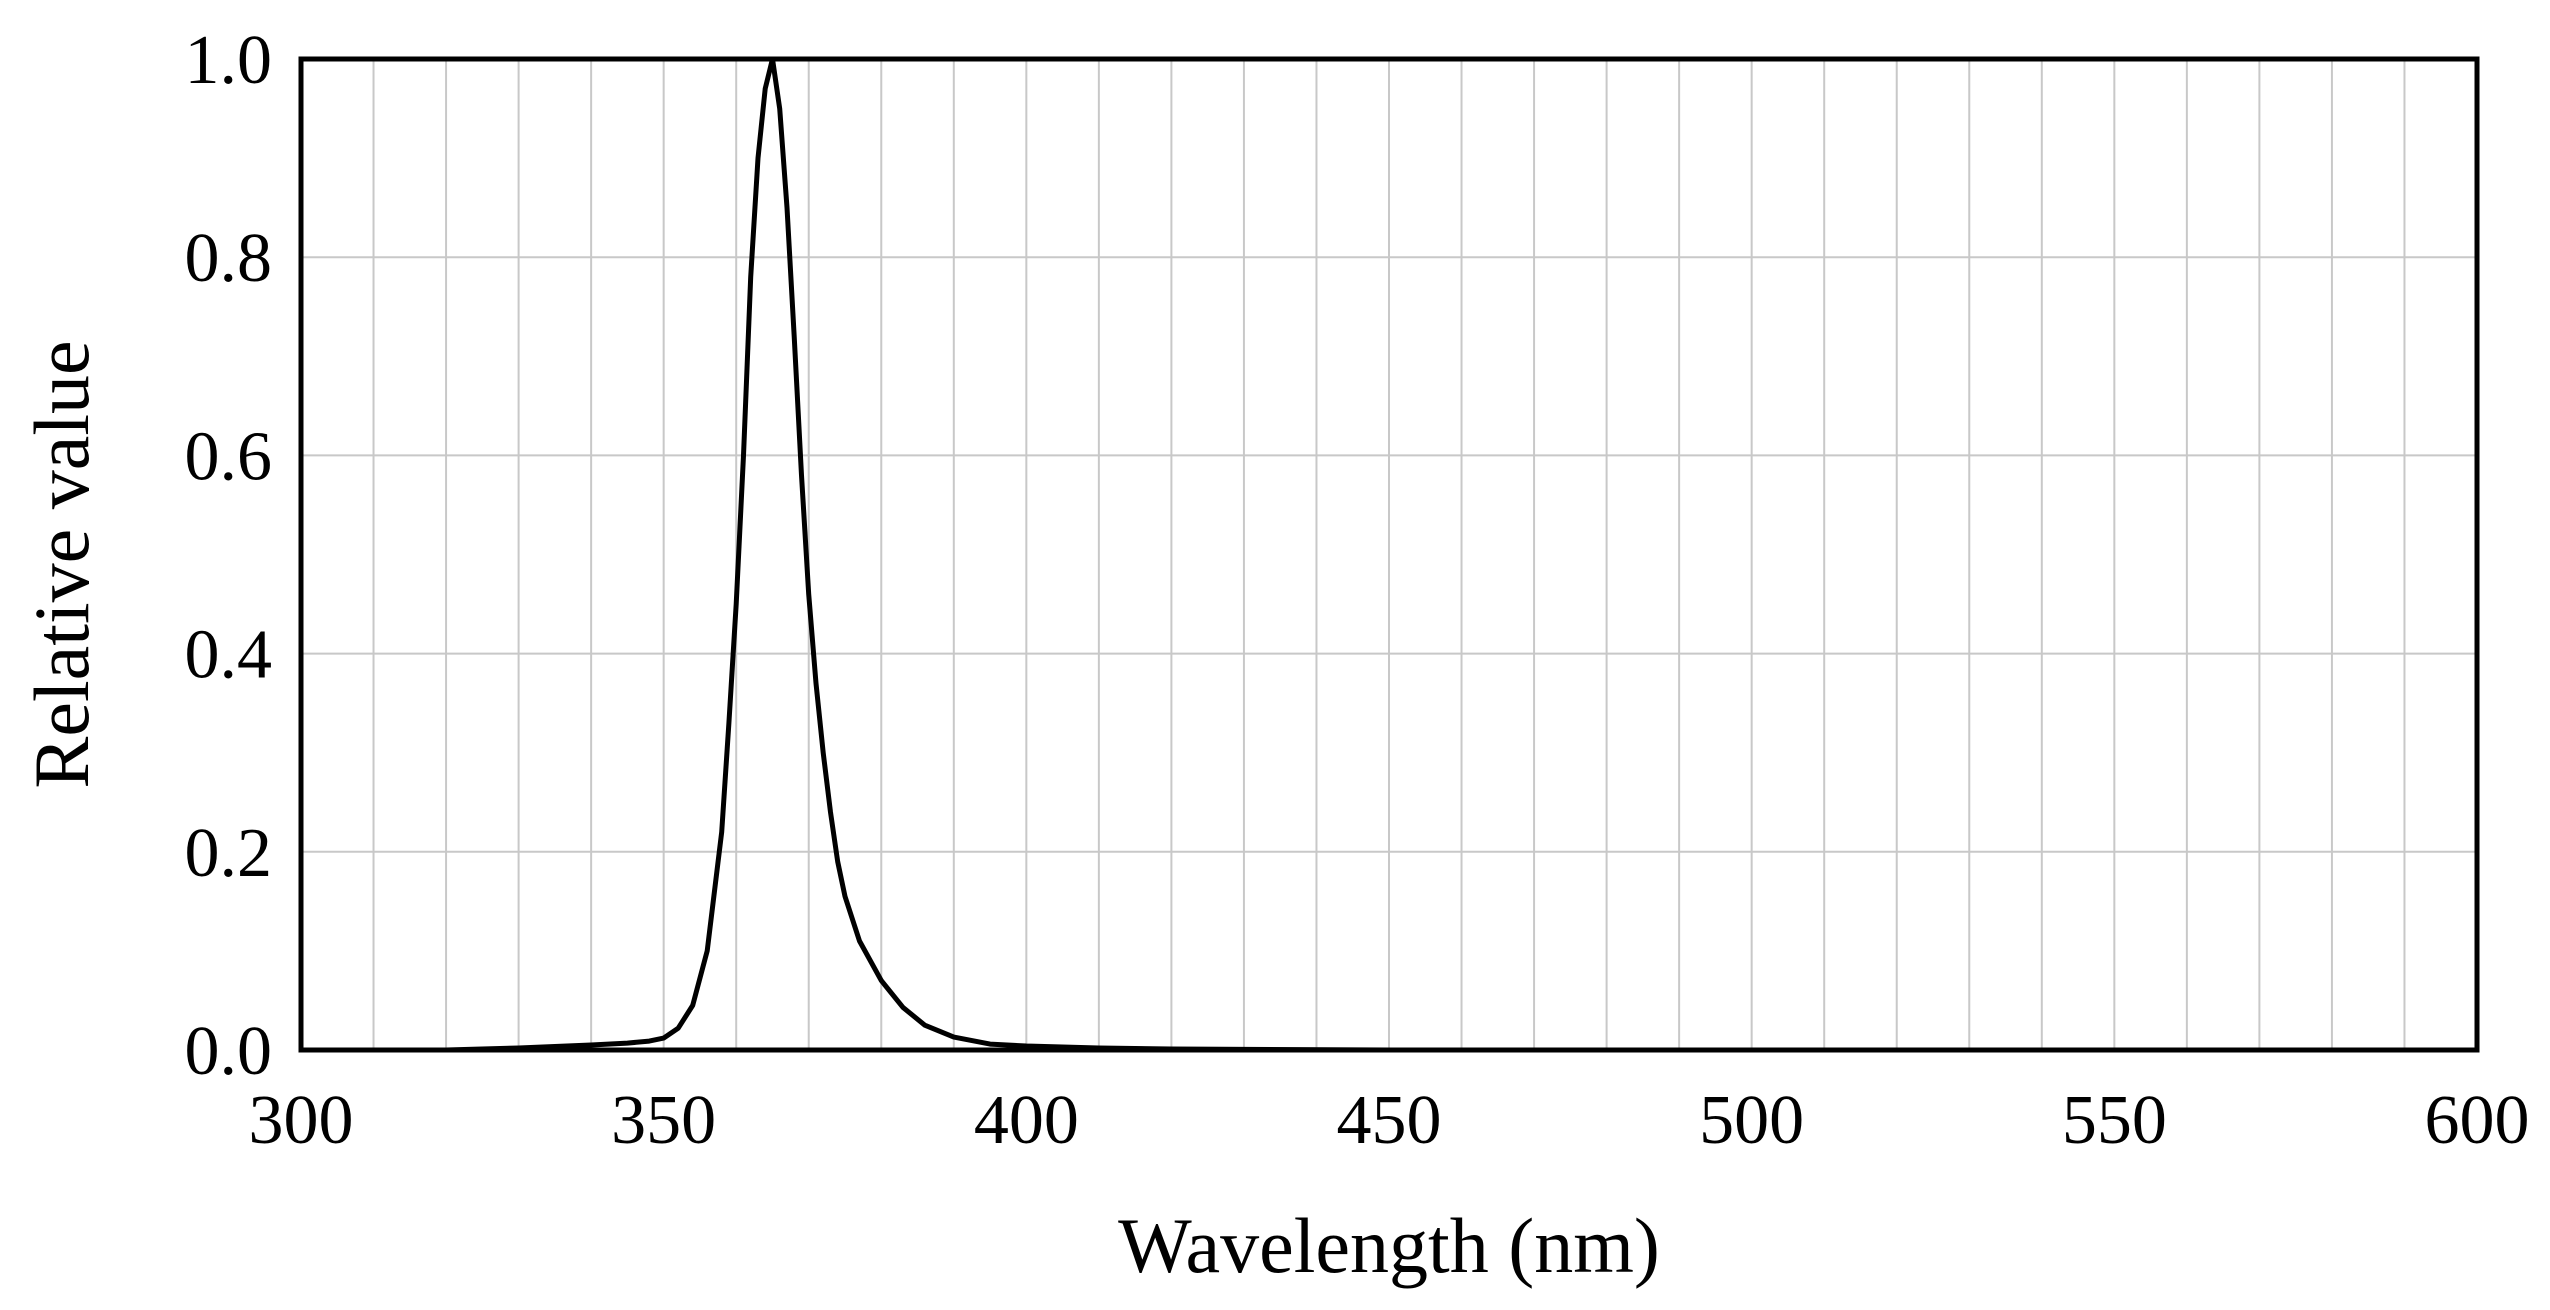 Image resolution: width=2550 pixels, height=1310 pixels. Describe the element at coordinates (229, 655) in the screenshot. I see `y-tick-label: 0.4` at that location.